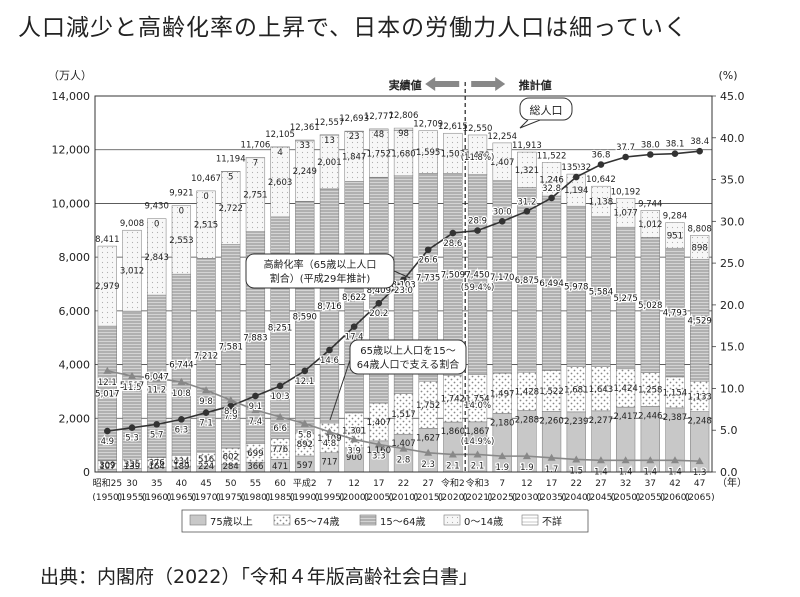 This screenshot has width=800, height=597. Describe the element at coordinates (650, 484) in the screenshot. I see `x-tick-era: 37` at that location.